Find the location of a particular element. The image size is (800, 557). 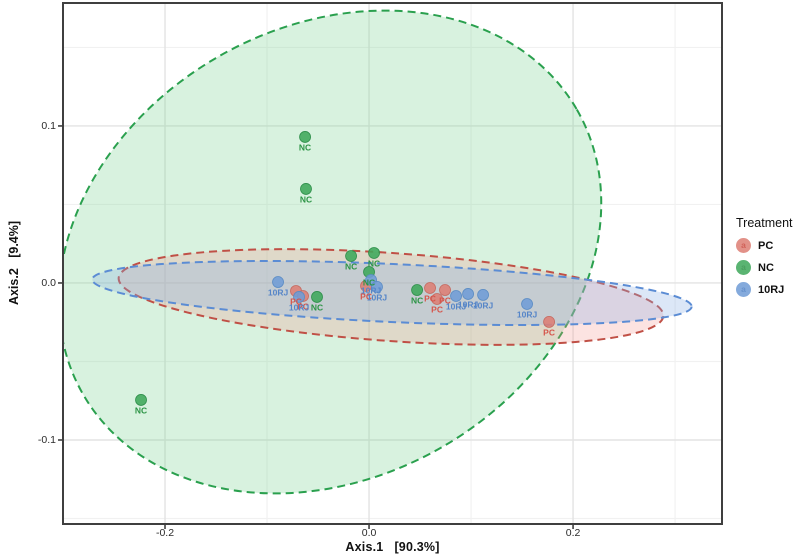

legend-item-label: NC is located at coordinates (766, 267).